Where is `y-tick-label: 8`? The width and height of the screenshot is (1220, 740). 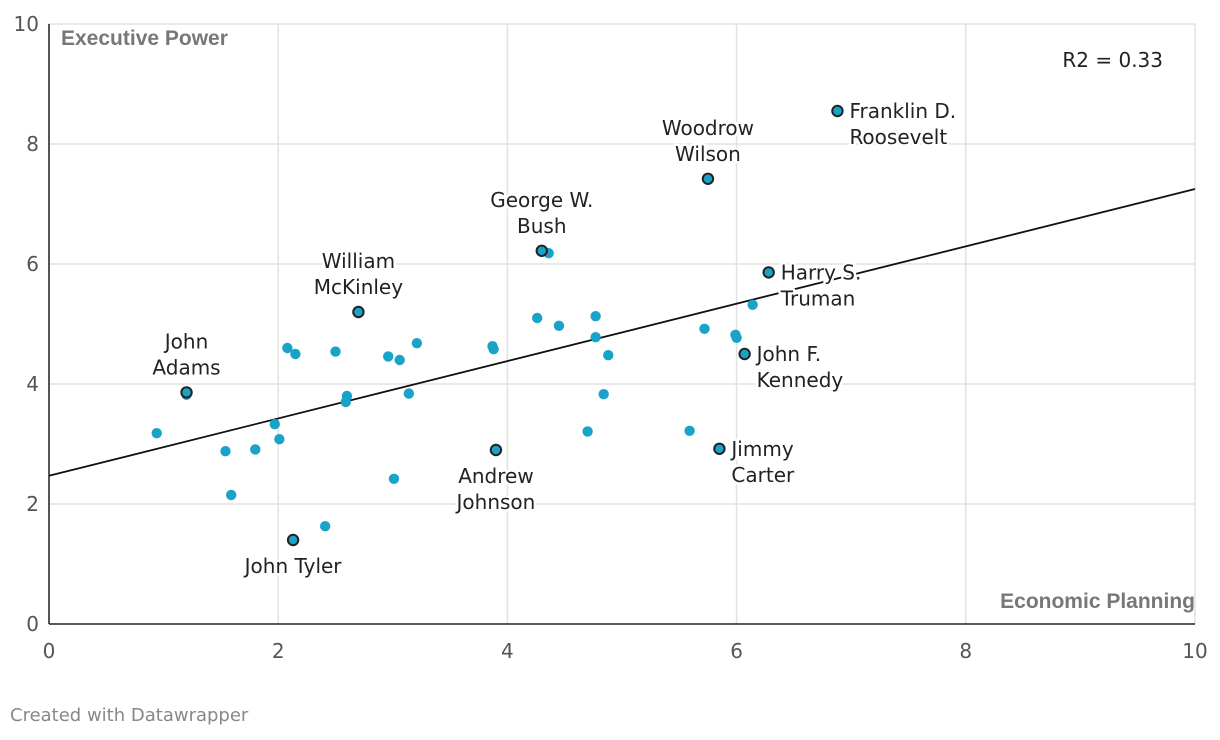
y-tick-label: 8 is located at coordinates (32, 144).